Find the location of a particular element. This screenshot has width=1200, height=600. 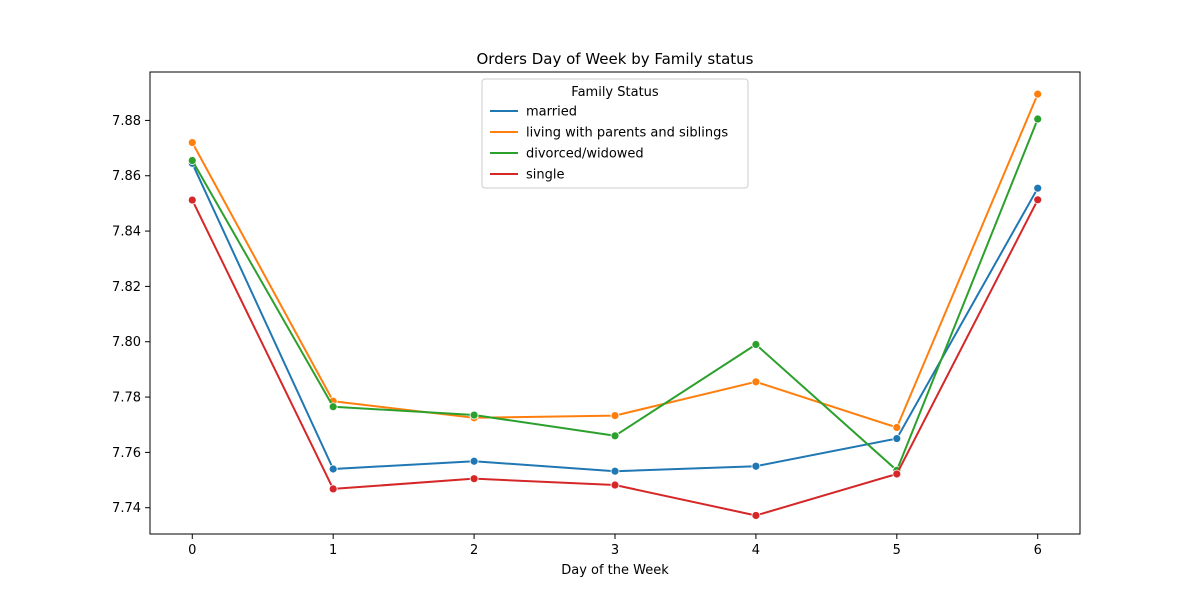

legend-item: living with parents and siblings is located at coordinates (609, 133).